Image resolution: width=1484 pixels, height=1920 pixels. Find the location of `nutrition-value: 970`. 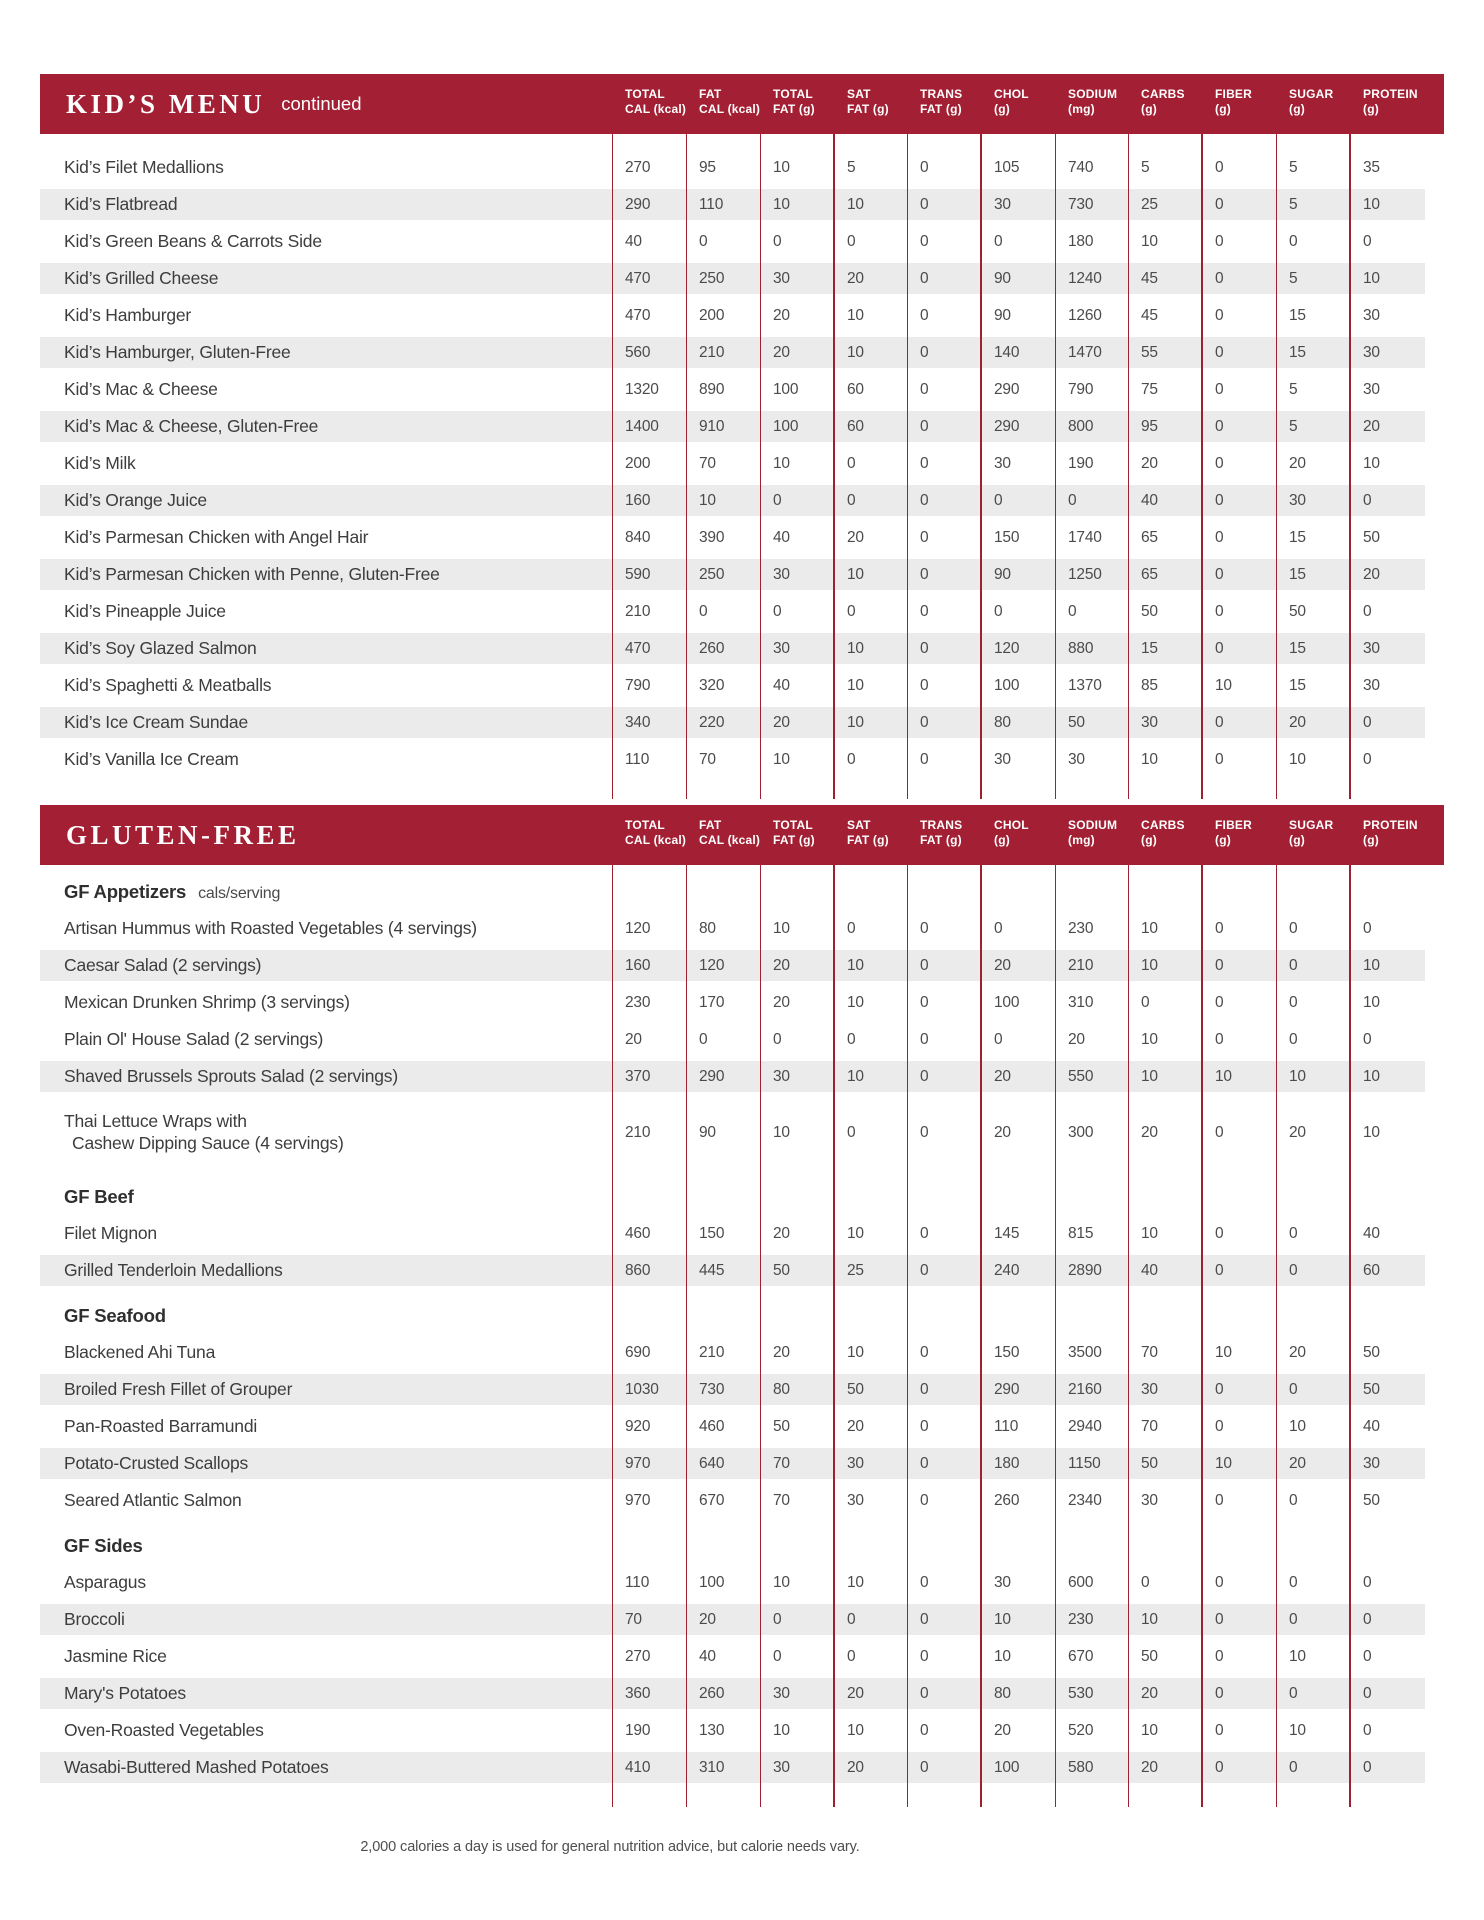

nutrition-value: 970 is located at coordinates (638, 1500).